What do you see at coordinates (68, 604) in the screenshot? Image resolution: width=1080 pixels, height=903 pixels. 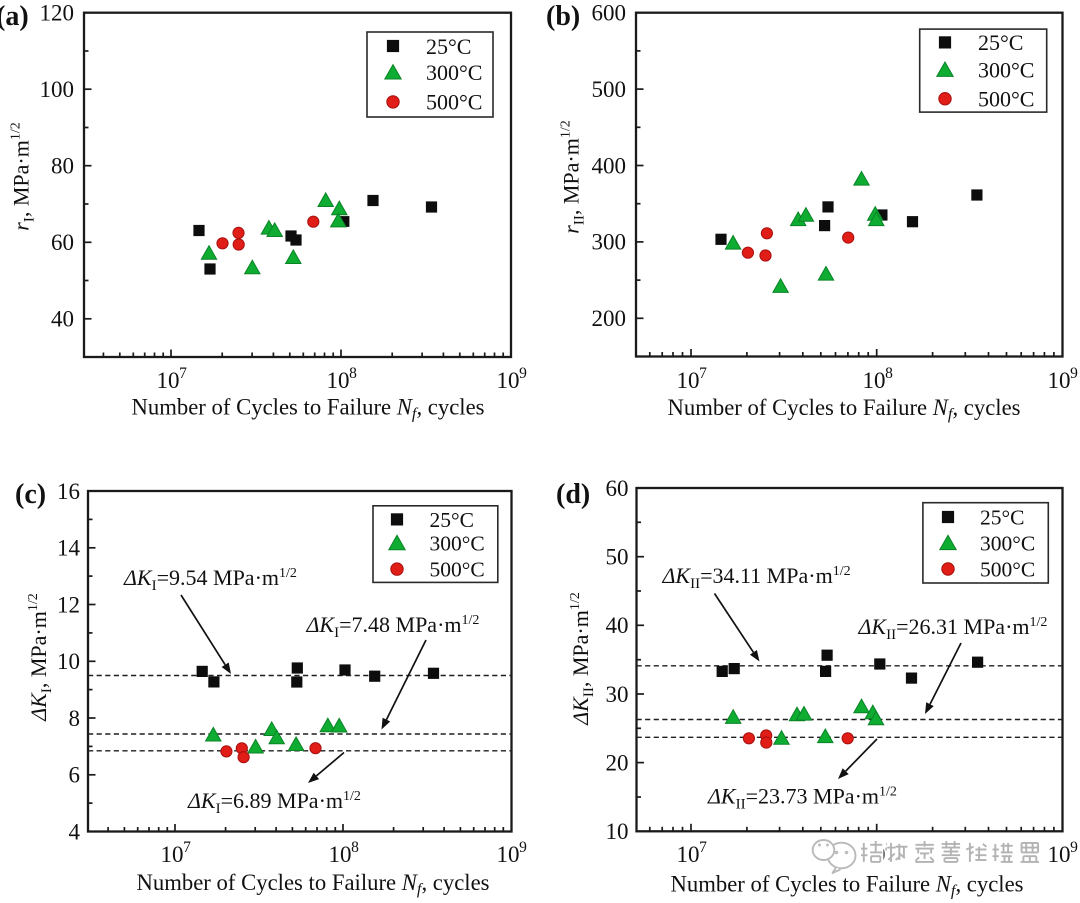 I see `svg-text: 12` at bounding box center [68, 604].